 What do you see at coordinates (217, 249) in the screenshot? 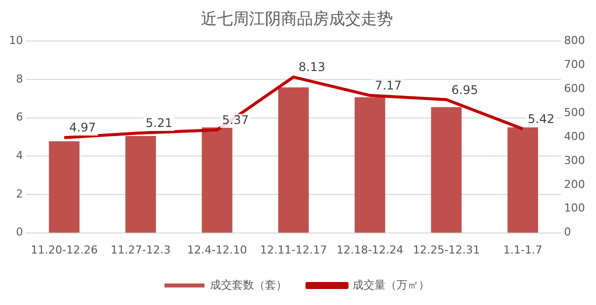
I see `x-tick-label: 12.4-12.10` at bounding box center [217, 249].